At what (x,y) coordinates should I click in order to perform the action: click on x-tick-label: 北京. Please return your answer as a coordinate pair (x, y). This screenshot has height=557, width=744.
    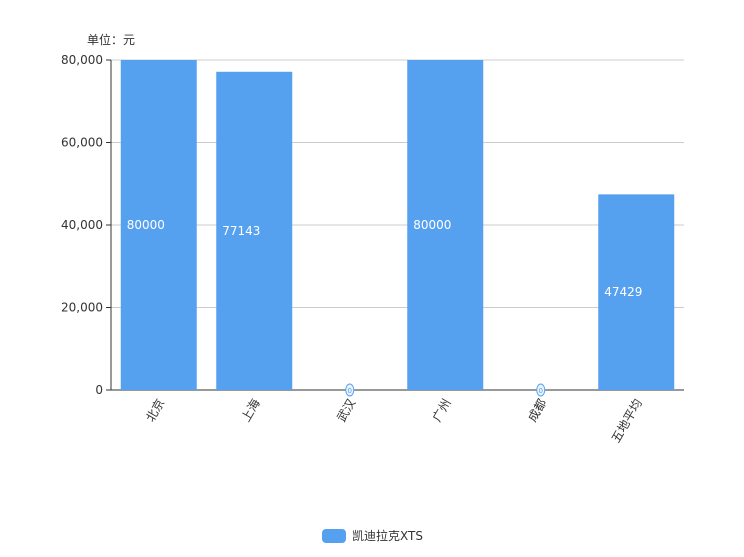
    Looking at the image, I should click on (155, 411).